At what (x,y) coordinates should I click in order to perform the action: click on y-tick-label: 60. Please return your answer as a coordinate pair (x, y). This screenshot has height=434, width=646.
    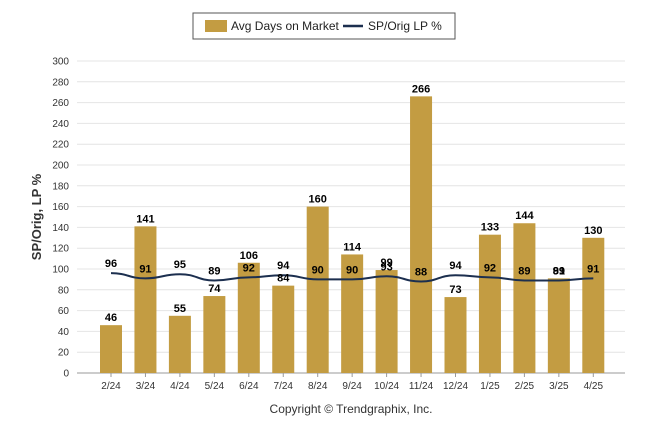
    Looking at the image, I should click on (64, 311).